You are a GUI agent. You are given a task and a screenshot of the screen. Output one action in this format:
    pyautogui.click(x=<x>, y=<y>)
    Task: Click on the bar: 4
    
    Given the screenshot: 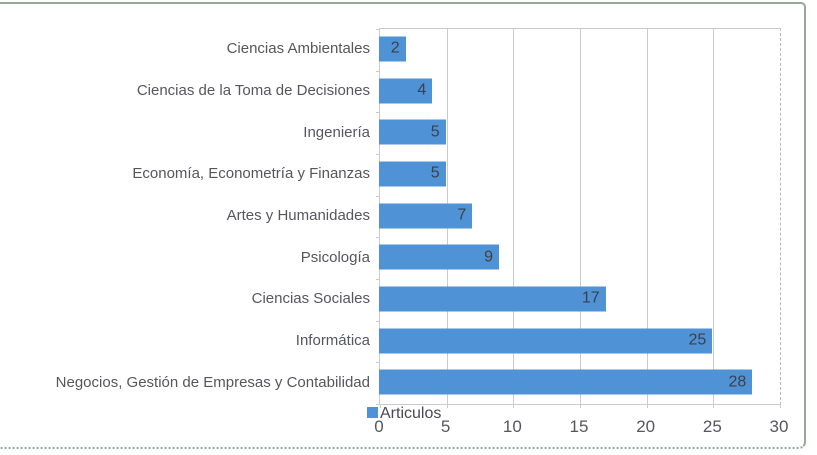 What is the action you would take?
    pyautogui.click(x=406, y=90)
    